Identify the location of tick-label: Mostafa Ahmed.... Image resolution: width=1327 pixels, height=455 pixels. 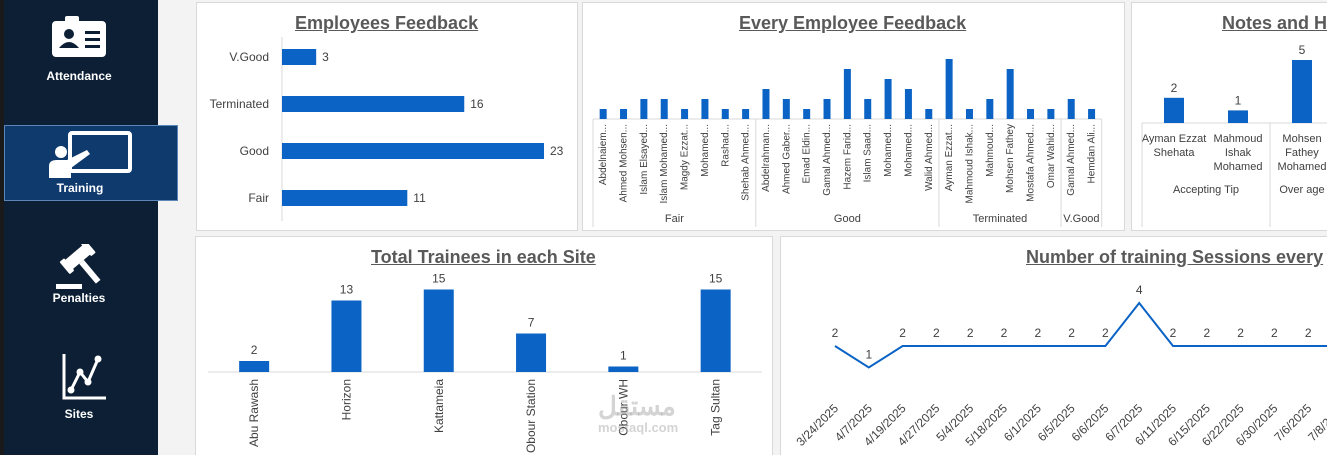
(1031, 163).